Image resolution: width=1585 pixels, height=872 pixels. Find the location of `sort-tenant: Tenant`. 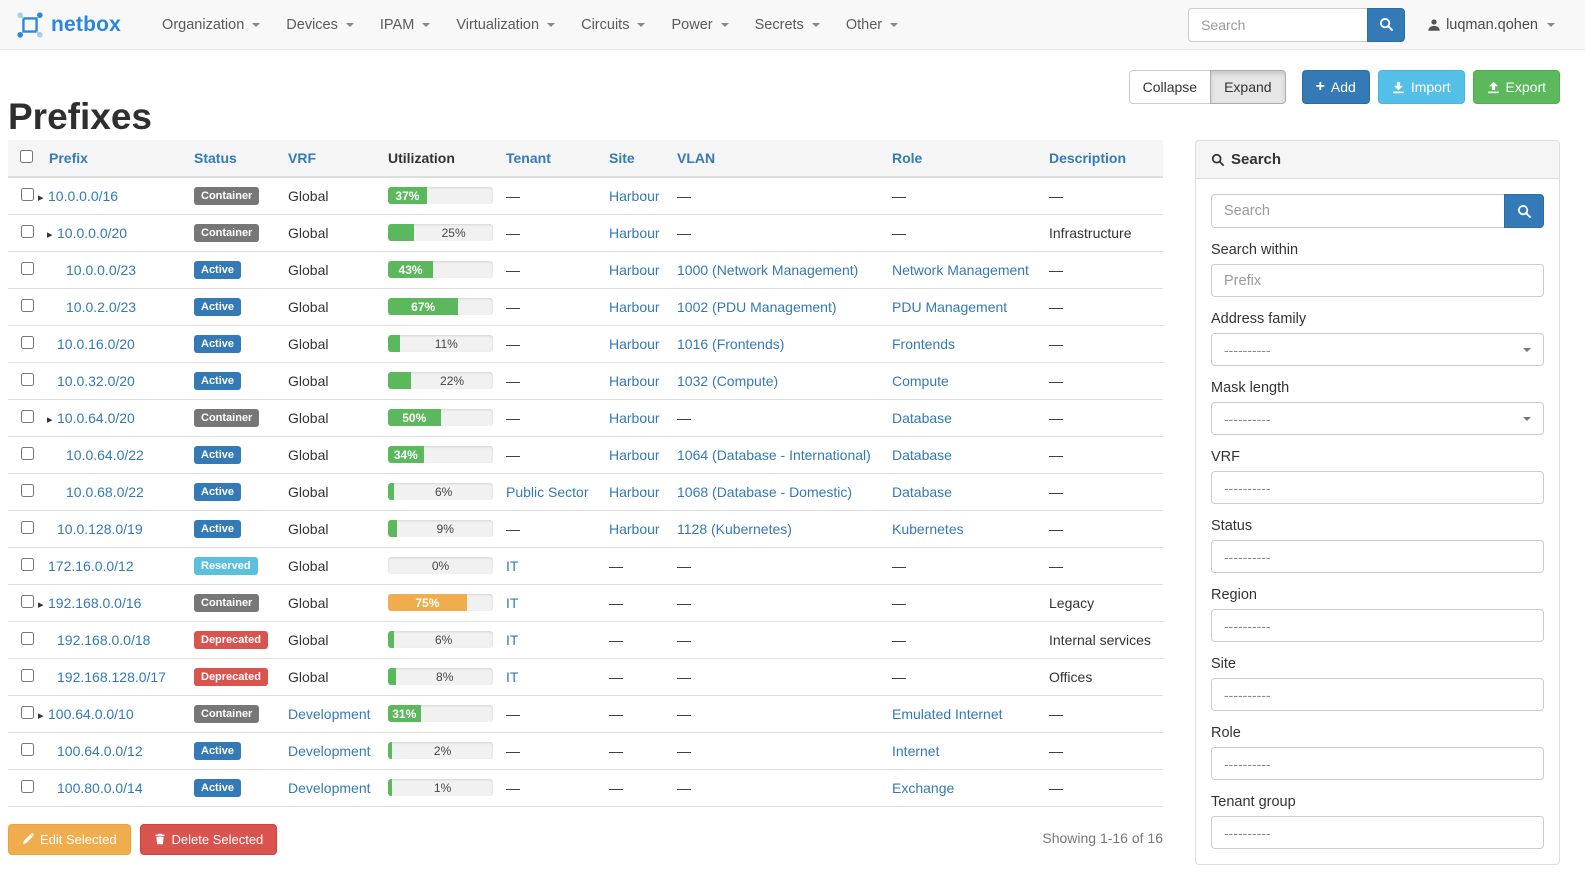

sort-tenant: Tenant is located at coordinates (528, 158).